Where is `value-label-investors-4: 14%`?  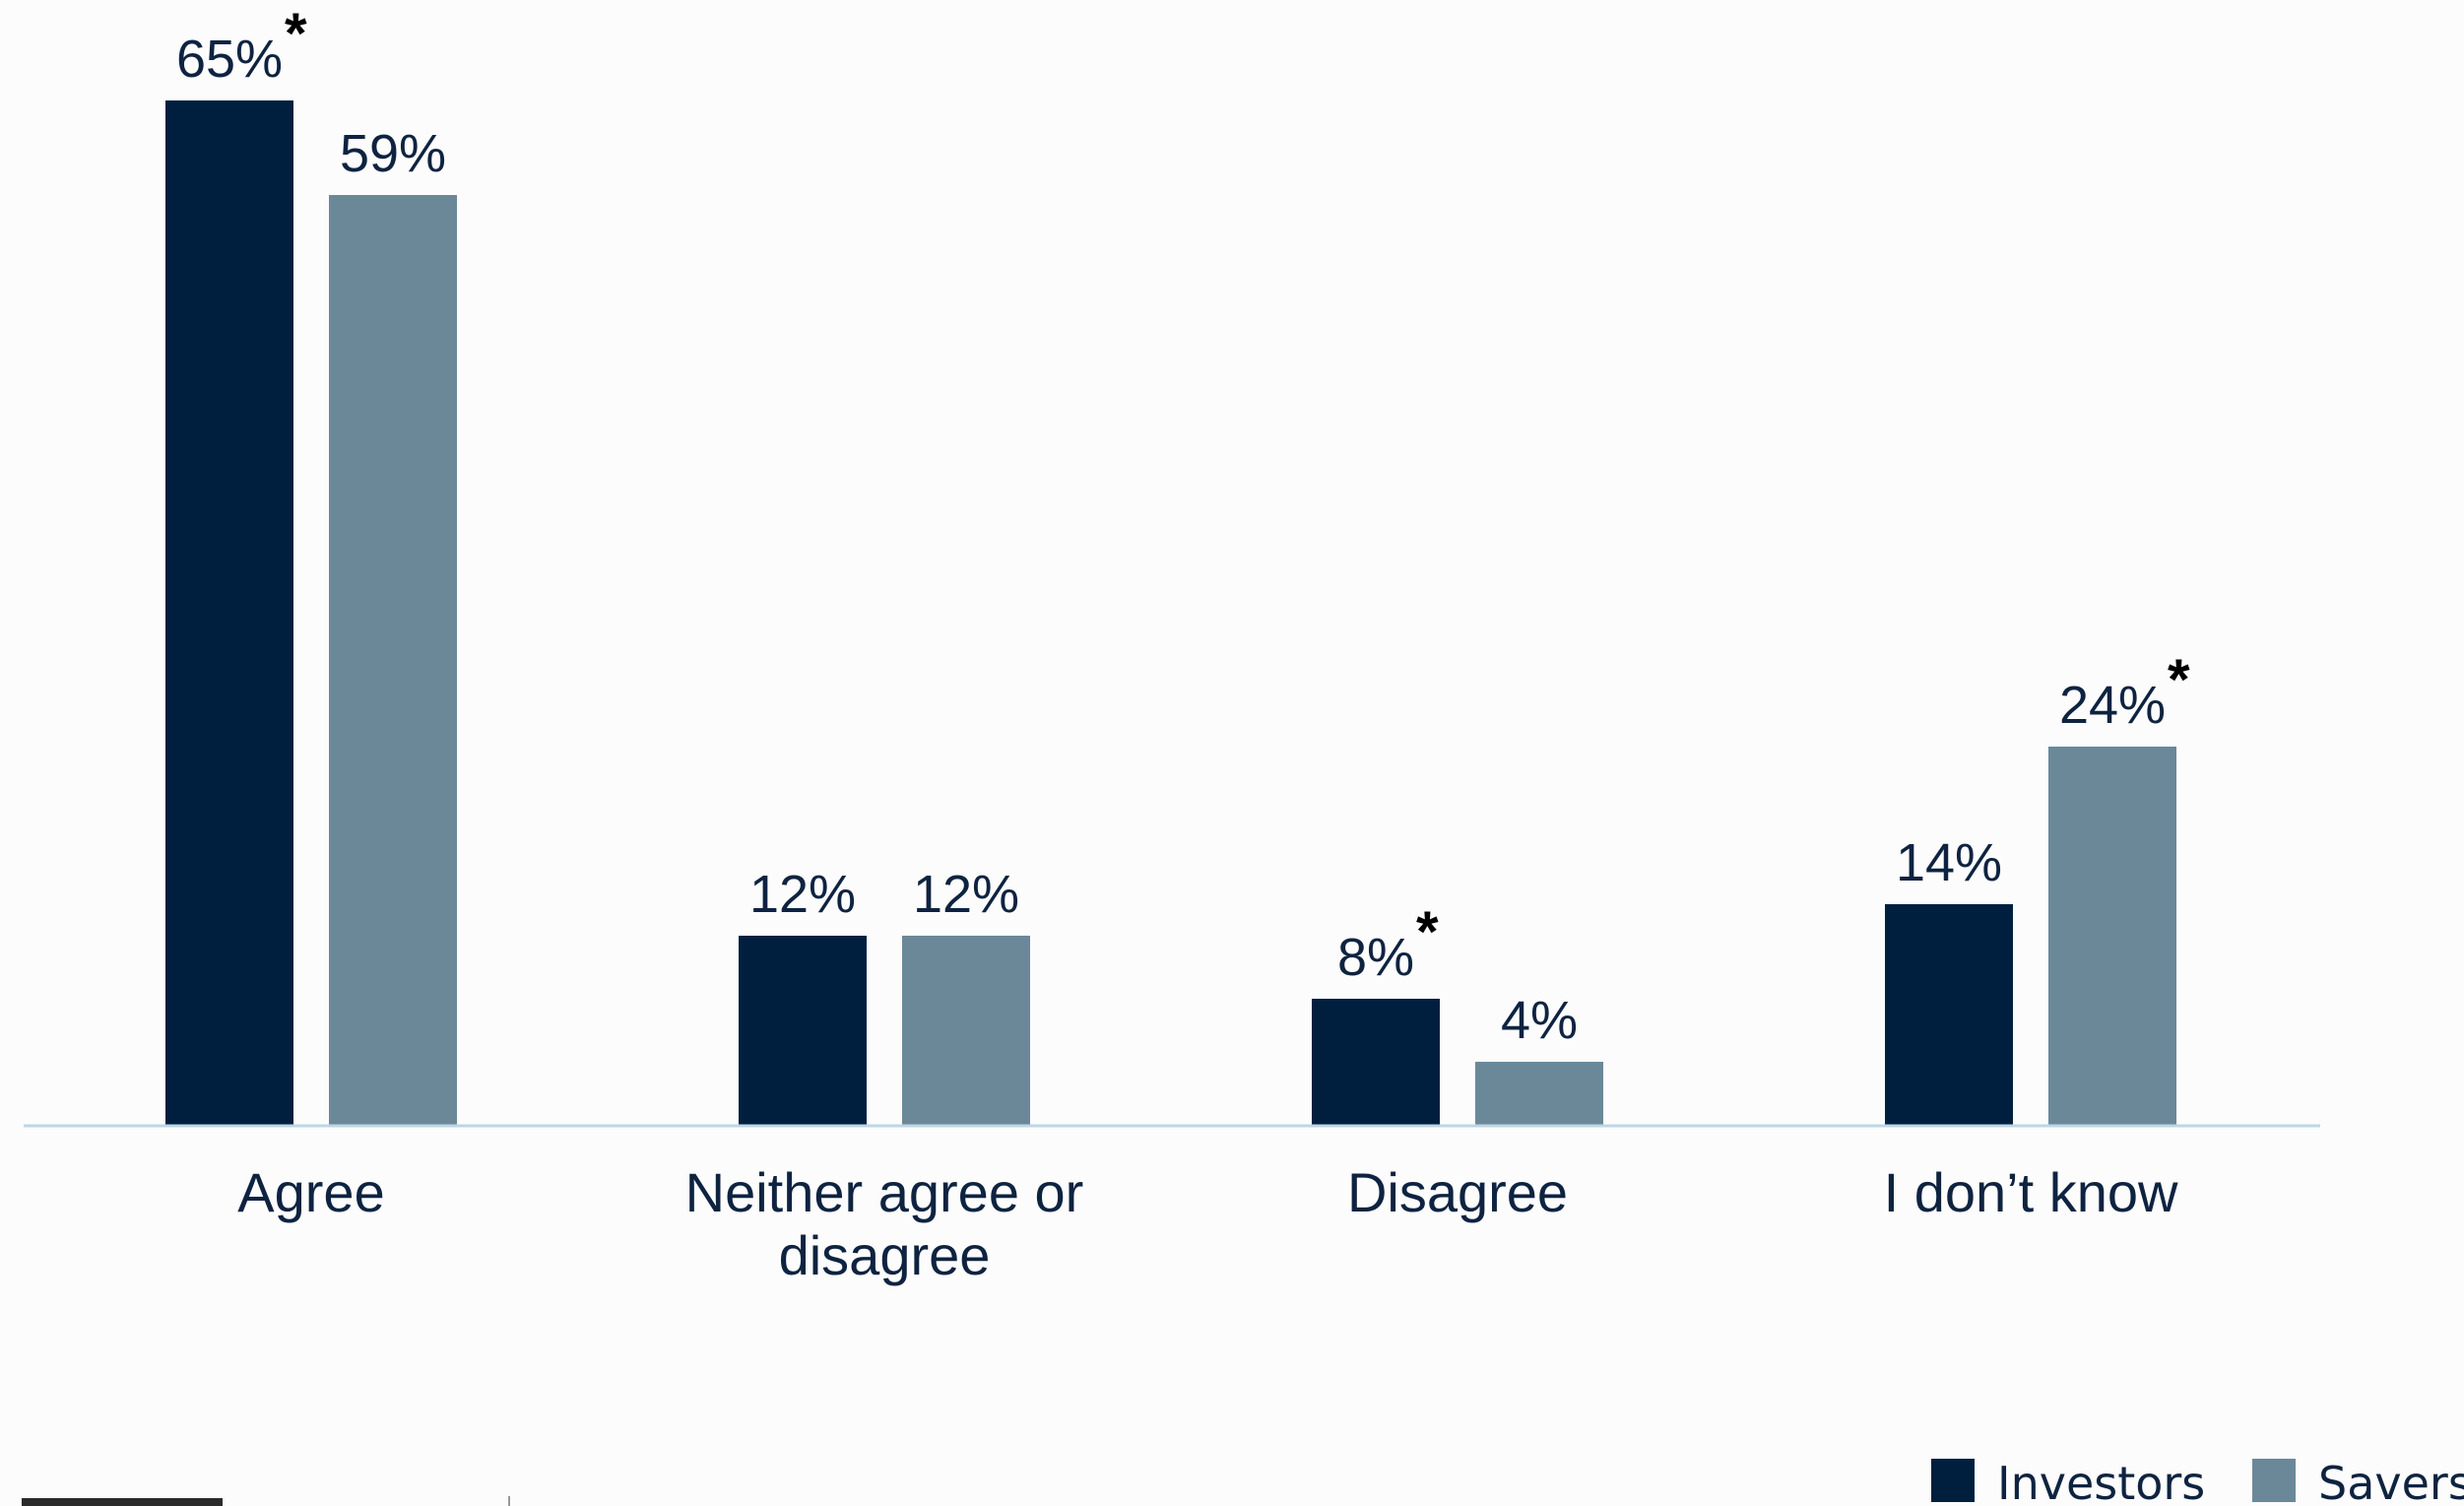
value-label-investors-4: 14% is located at coordinates (1949, 862).